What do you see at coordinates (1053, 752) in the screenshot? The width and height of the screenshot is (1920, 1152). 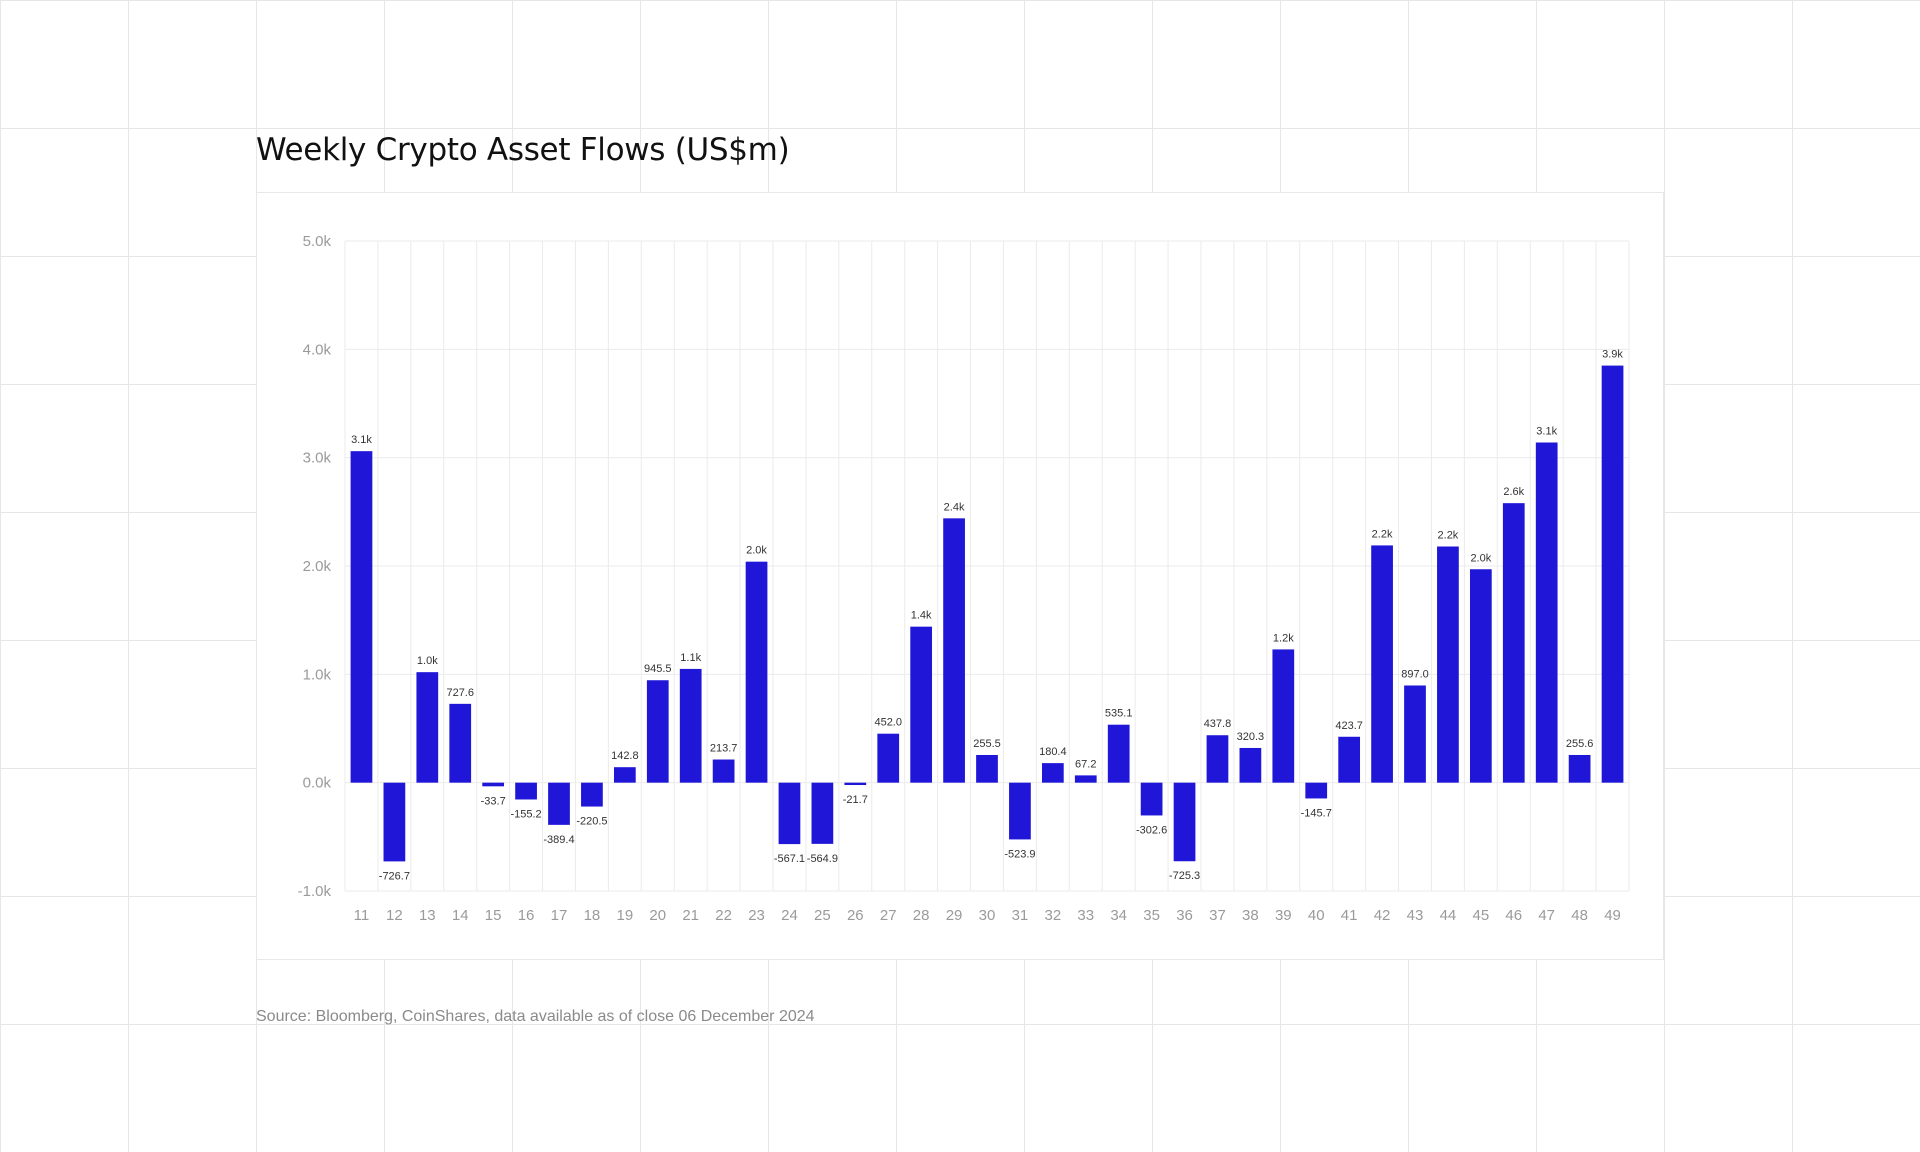 I see `data-label: 180.4` at bounding box center [1053, 752].